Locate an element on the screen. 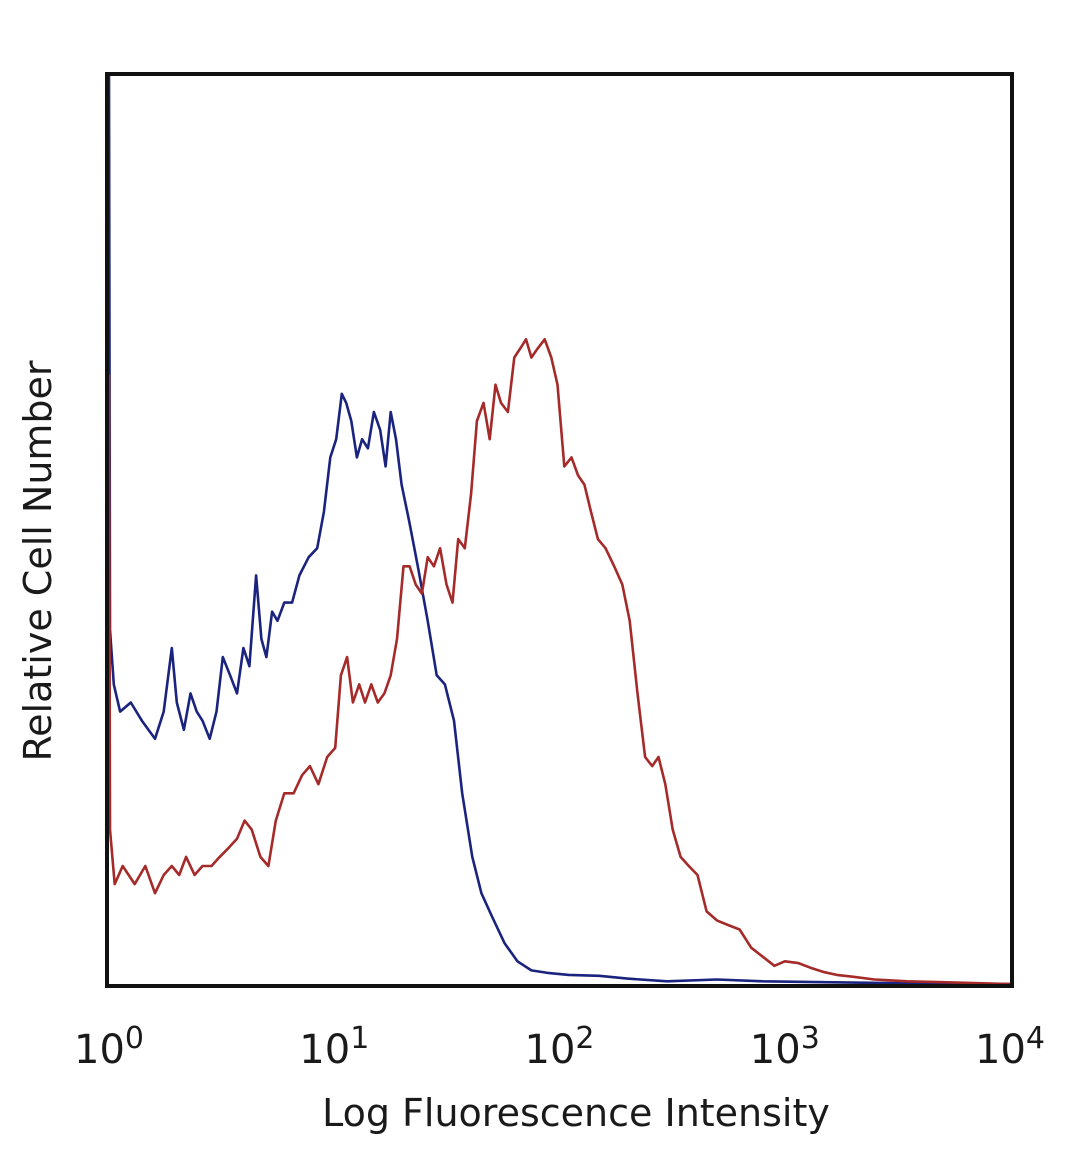 The width and height of the screenshot is (1080, 1169). x-axis-title: Log Fluorescence Intensity is located at coordinates (576, 1113).